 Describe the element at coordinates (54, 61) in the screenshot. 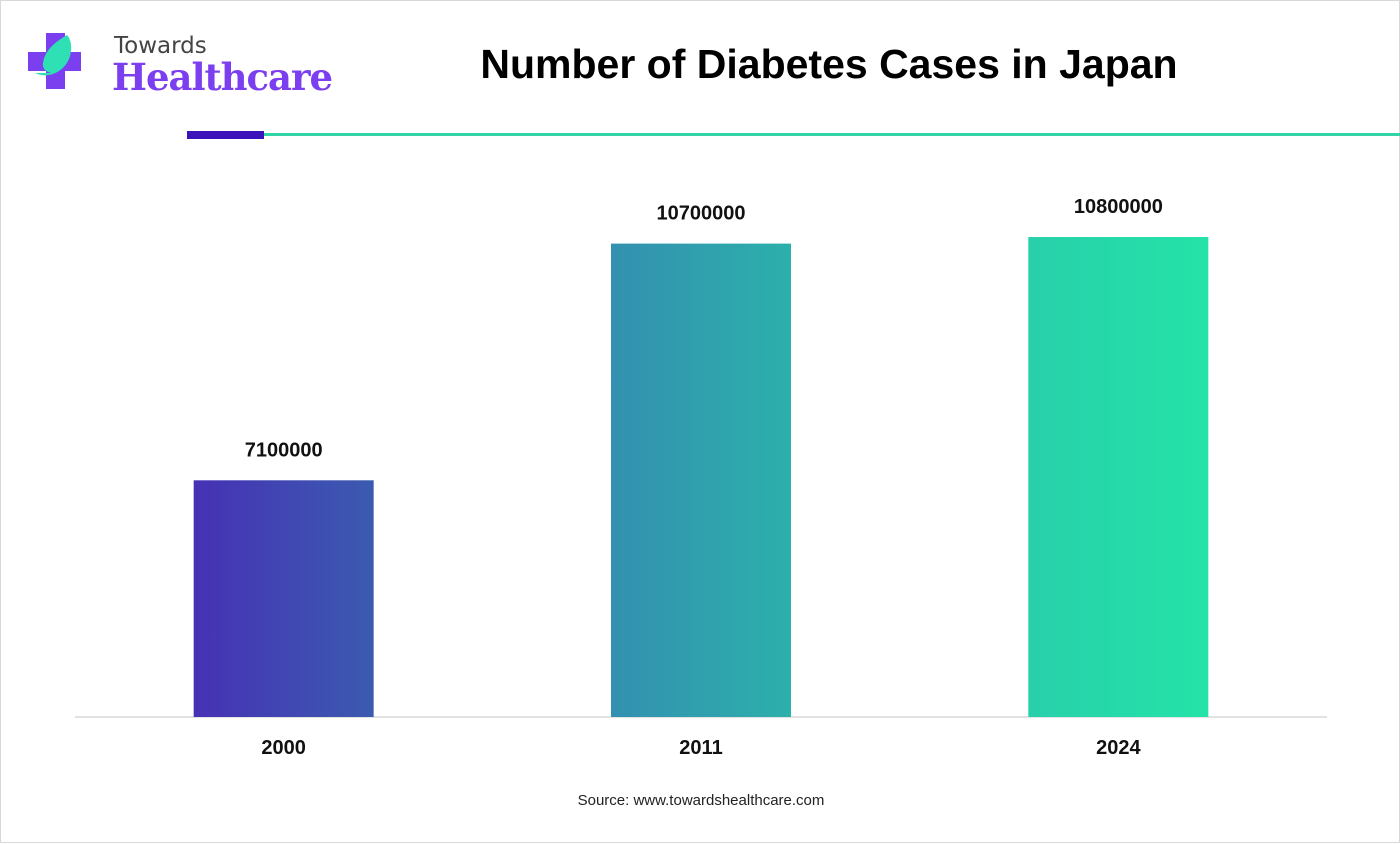

I see `logo-cross-leaf-icon` at that location.